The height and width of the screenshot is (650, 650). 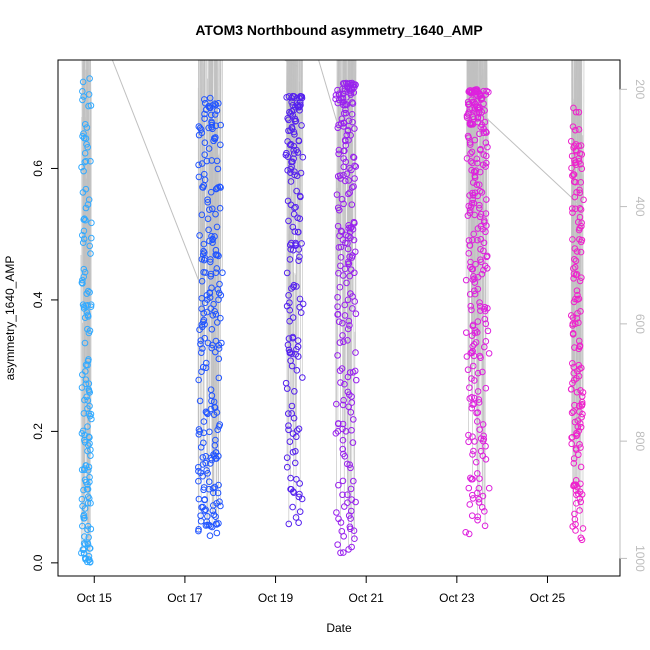 I want to click on y-axis-label: asymmetry_1640_AMP, so click(x=10, y=318).